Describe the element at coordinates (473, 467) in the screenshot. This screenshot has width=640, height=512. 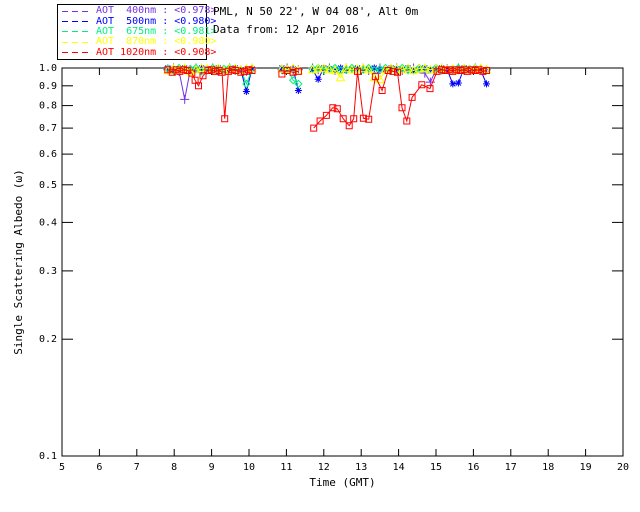
I see `x-tick-label: 16` at that location.